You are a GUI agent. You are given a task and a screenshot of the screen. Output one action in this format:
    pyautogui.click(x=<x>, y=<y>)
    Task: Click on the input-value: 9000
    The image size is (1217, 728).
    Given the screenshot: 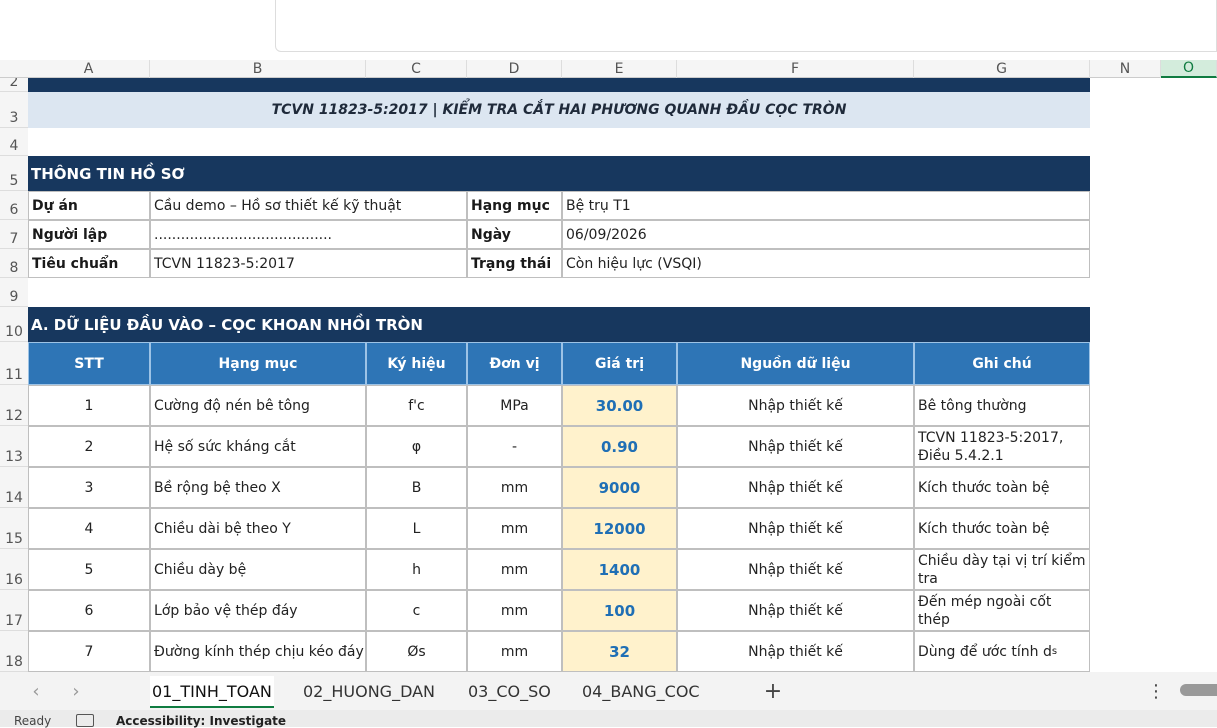 What is the action you would take?
    pyautogui.click(x=619, y=487)
    